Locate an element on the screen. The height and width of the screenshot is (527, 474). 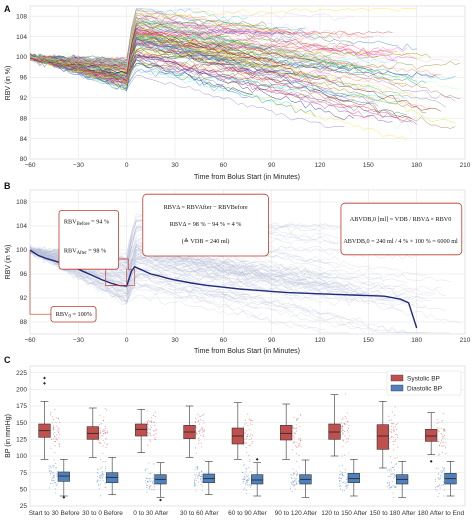
x-tick-label: 210 is located at coordinates (465, 340).